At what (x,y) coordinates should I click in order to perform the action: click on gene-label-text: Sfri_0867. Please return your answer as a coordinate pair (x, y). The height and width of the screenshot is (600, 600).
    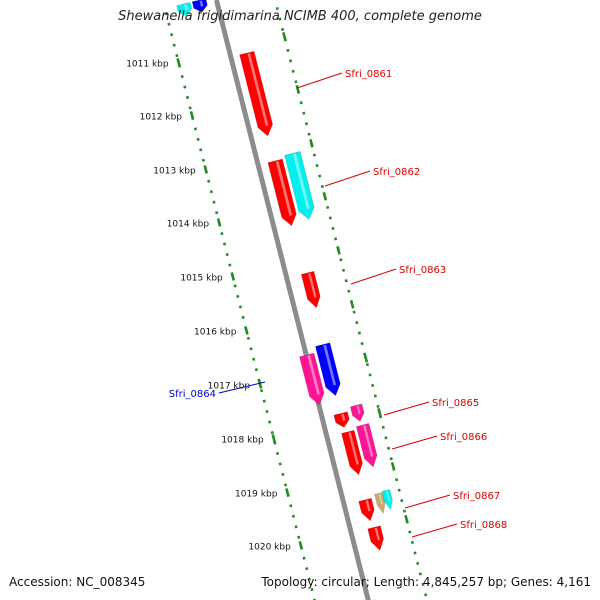
    Looking at the image, I should click on (476, 496).